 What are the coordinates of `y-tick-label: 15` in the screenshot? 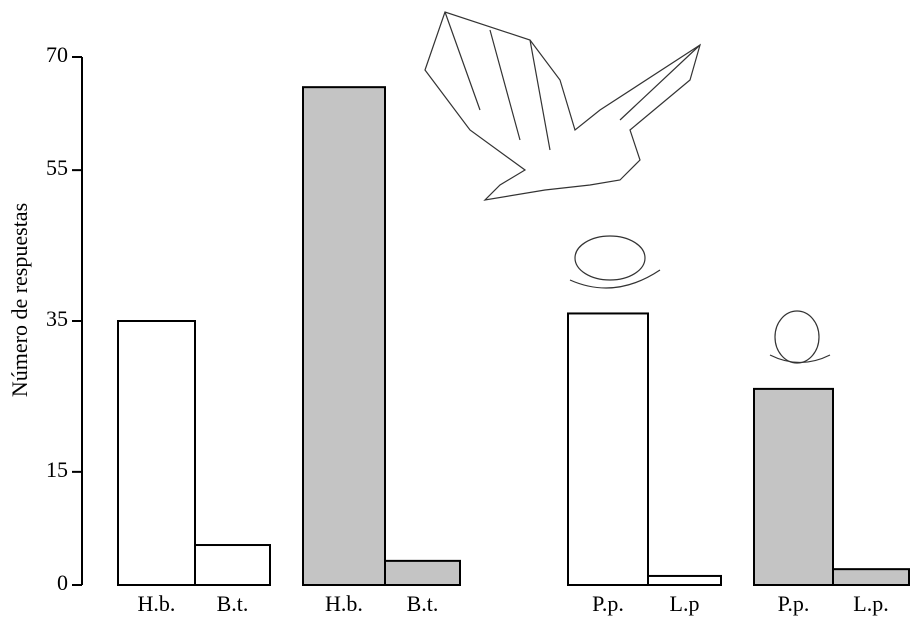 It's located at (57, 469).